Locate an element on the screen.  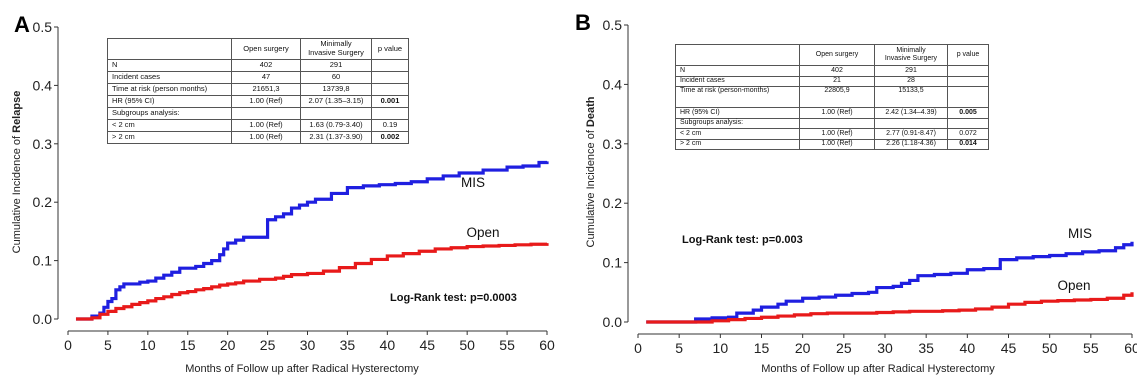
cell-mis is located at coordinates (911, 123).